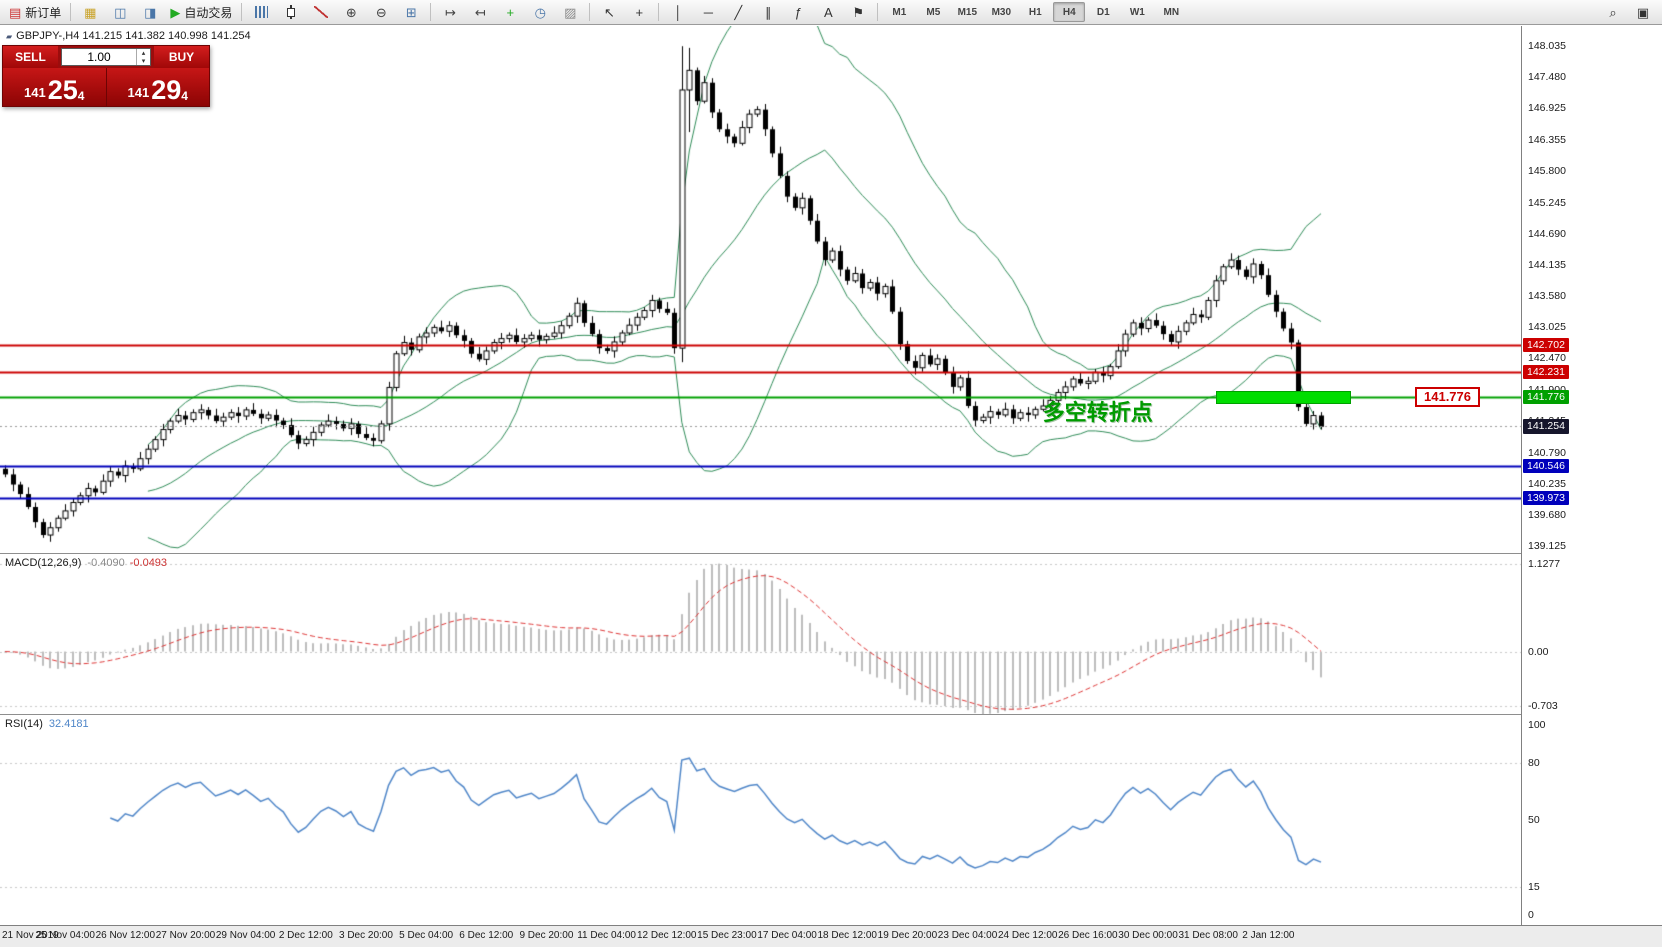 Image resolution: width=1662 pixels, height=947 pixels. What do you see at coordinates (1171, 12) in the screenshot?
I see `timeframe-mn-button: MN` at bounding box center [1171, 12].